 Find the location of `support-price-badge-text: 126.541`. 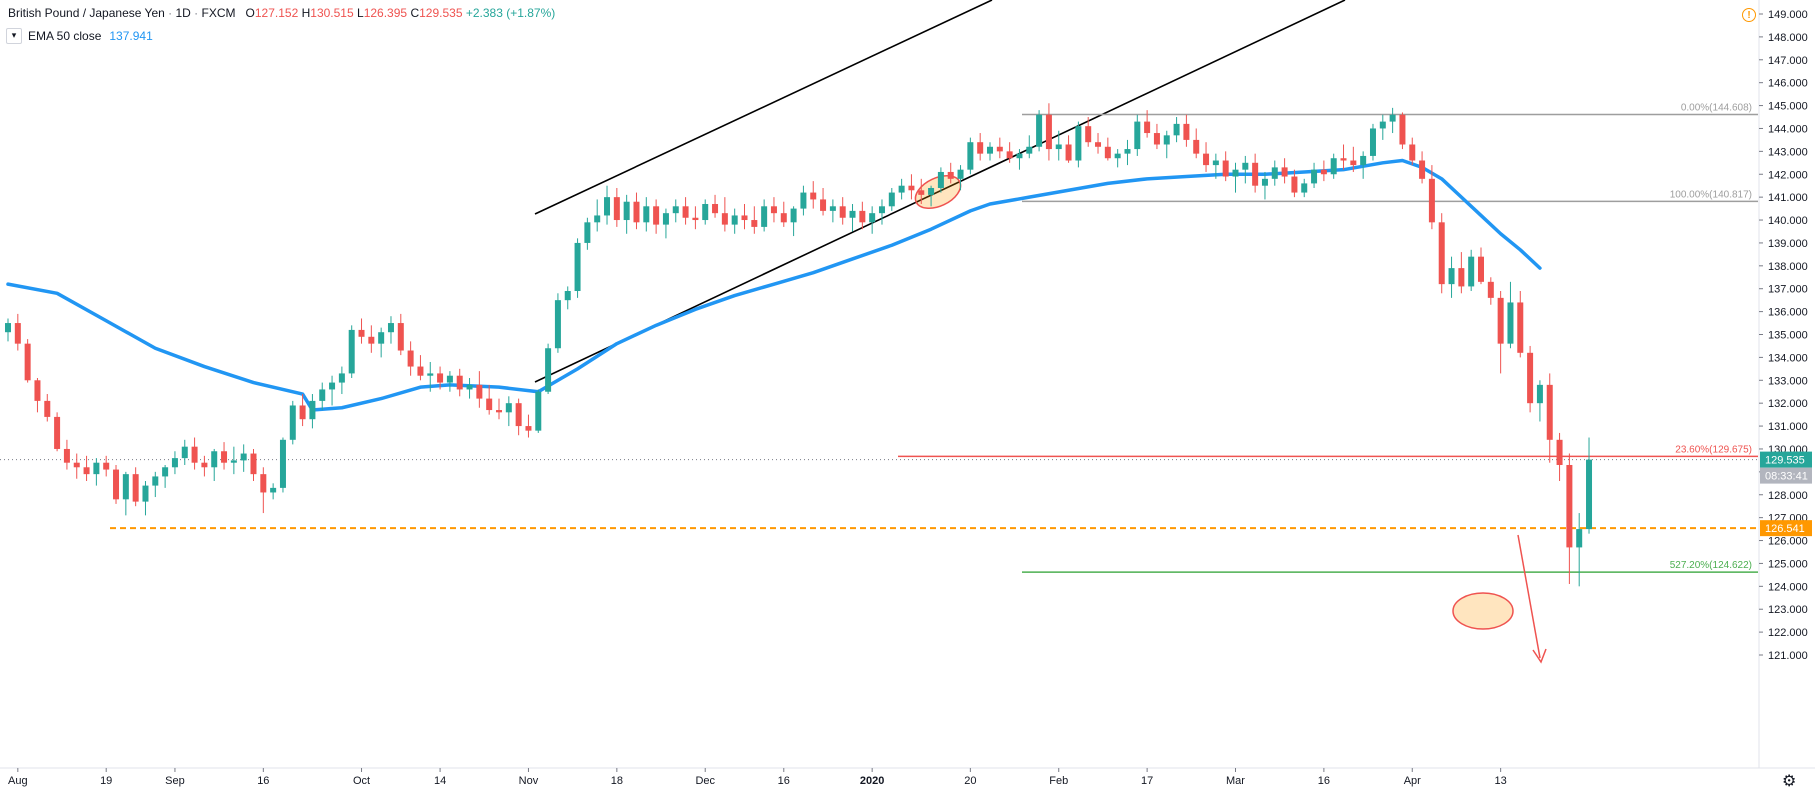

support-price-badge-text: 126.541 is located at coordinates (1785, 529).